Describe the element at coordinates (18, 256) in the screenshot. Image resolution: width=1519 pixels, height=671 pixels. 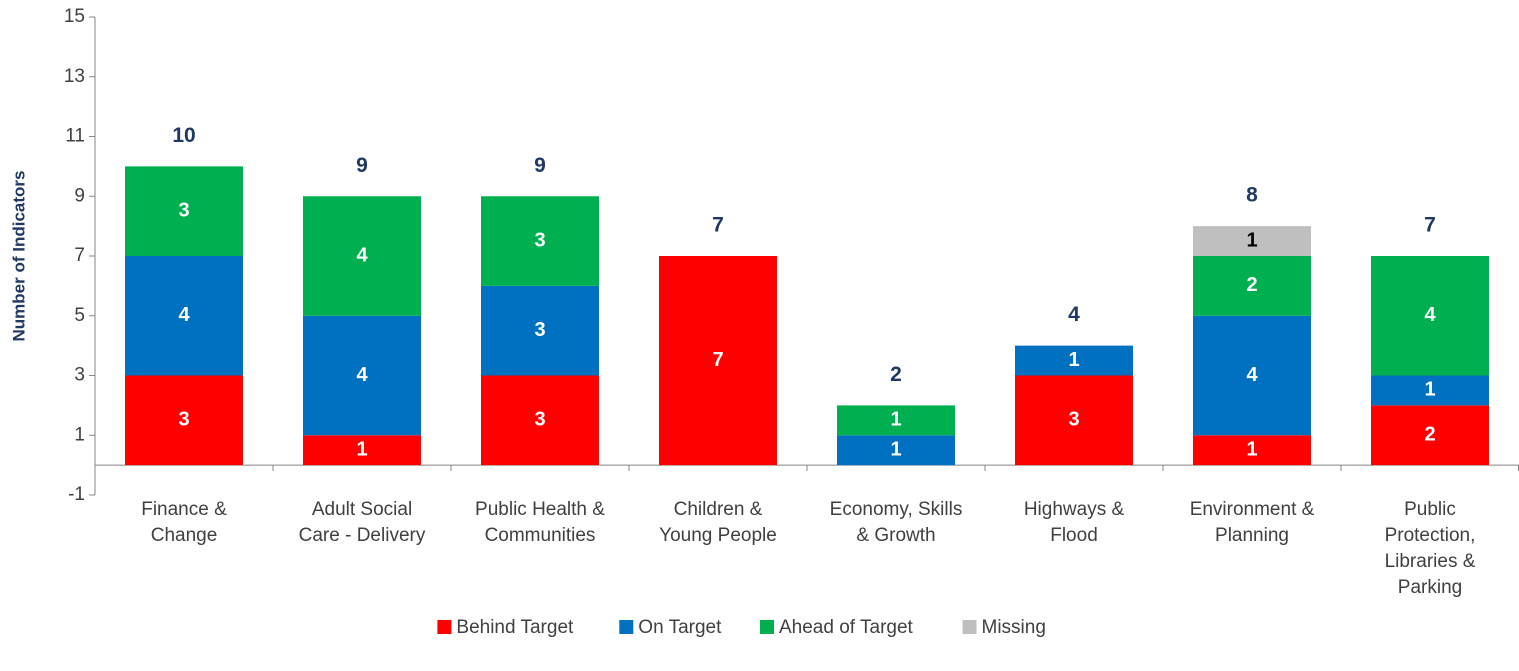
I see `y-axis-title: Number of Indicators` at that location.